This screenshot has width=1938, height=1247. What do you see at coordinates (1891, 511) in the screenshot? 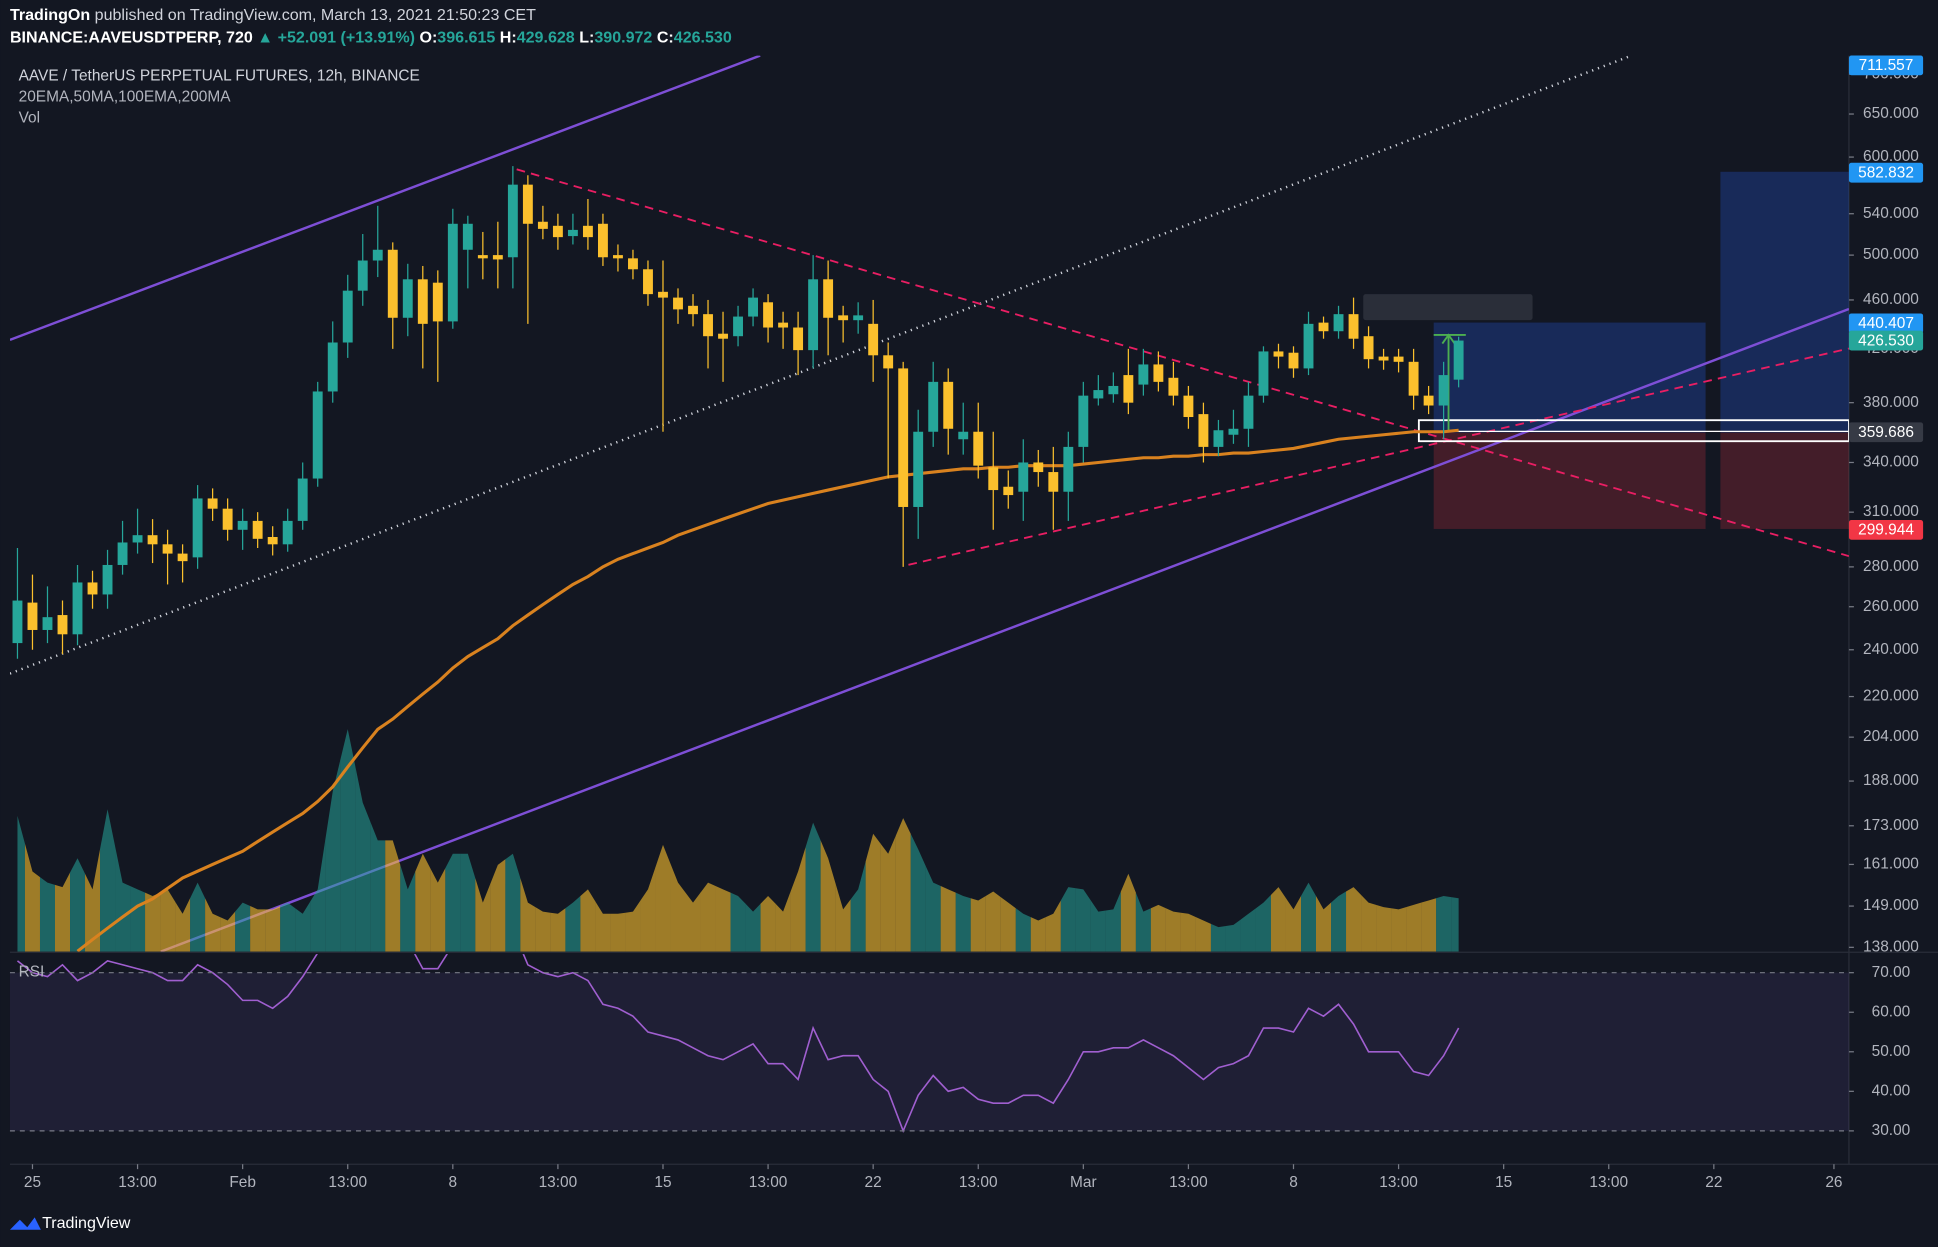
I see `y-tick-label: 310.000` at bounding box center [1891, 511].